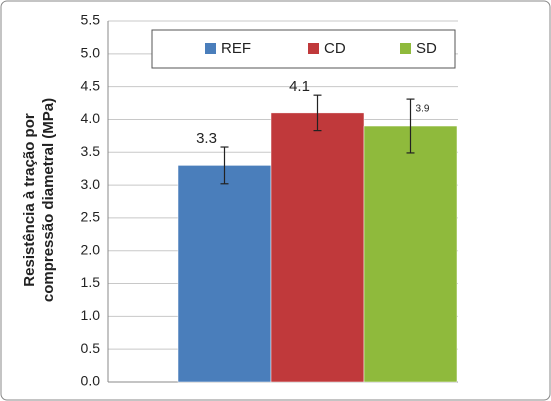  What do you see at coordinates (91, 151) in the screenshot?
I see `y-tick-label: 3.5` at bounding box center [91, 151].